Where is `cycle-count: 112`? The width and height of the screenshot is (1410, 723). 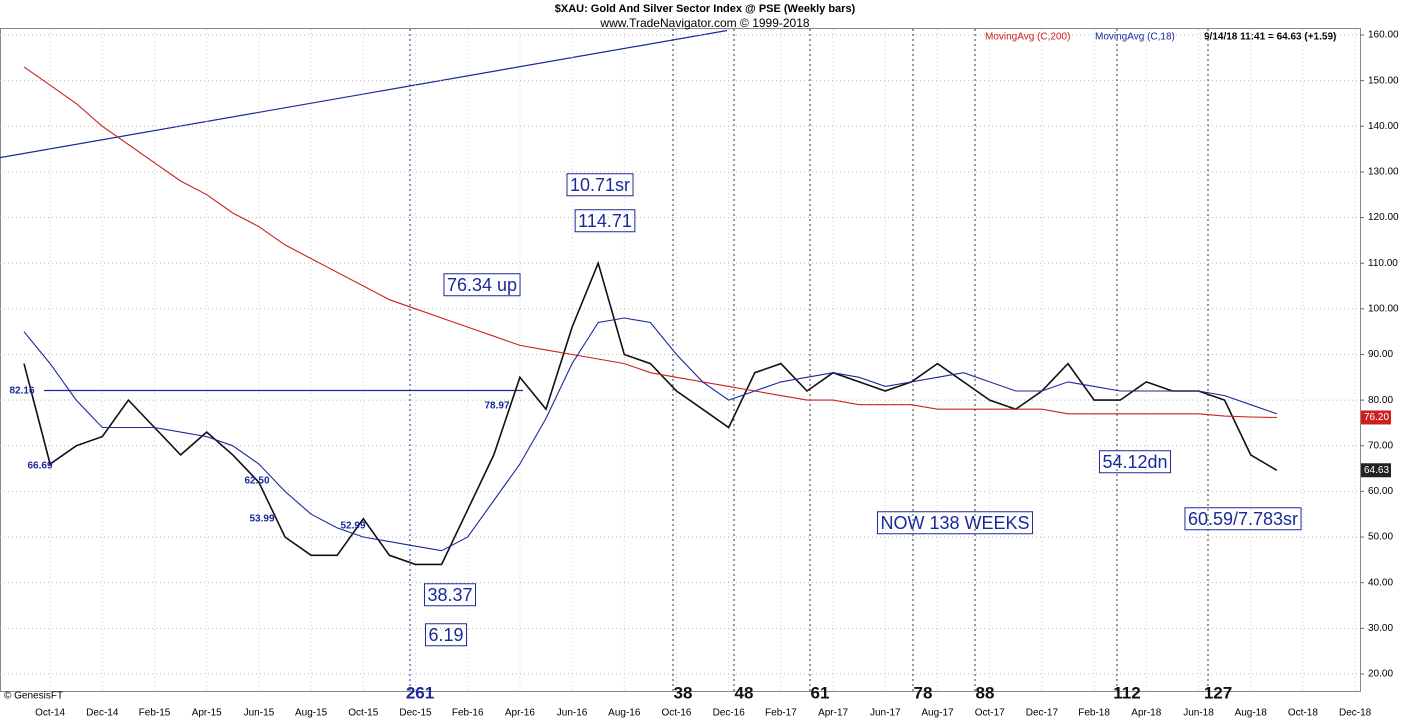 cycle-count: 112 is located at coordinates (1126, 692).